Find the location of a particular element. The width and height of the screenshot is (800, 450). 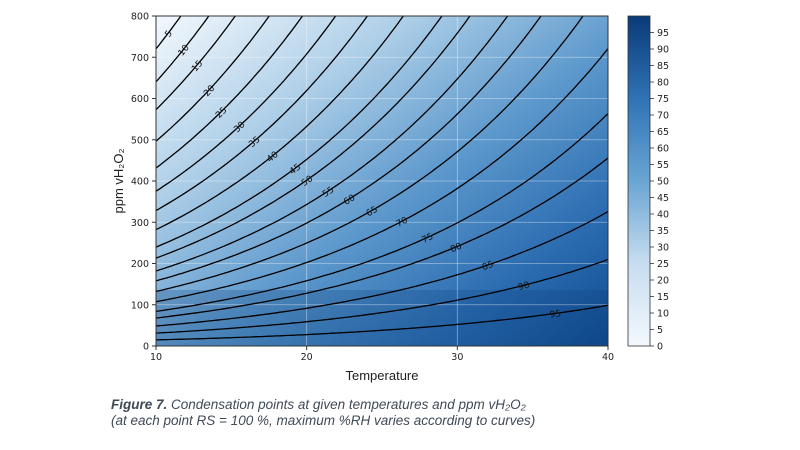

colorbar-tick-label-20: 20 is located at coordinates (663, 281).